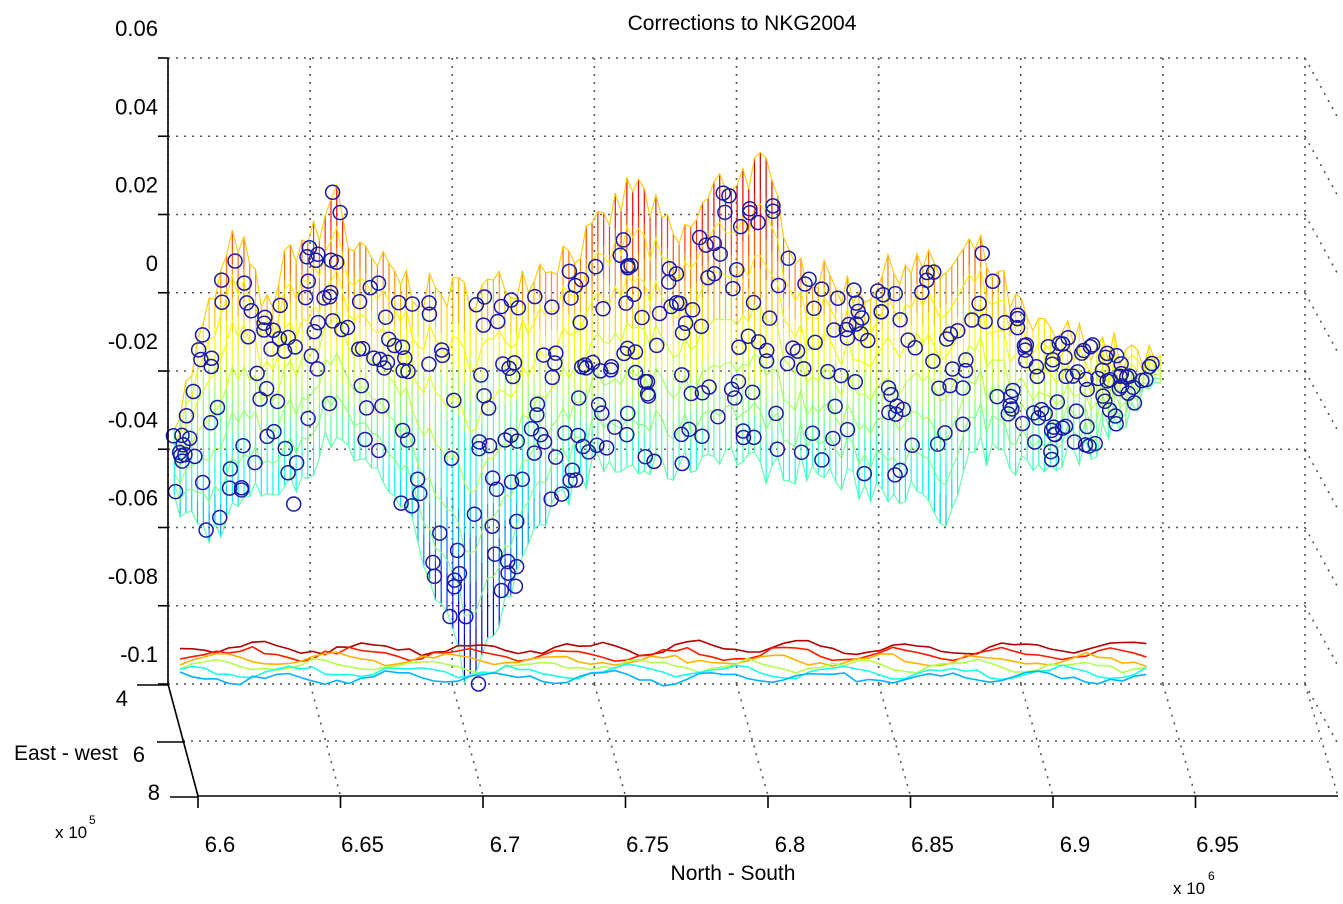 The height and width of the screenshot is (904, 1343). What do you see at coordinates (122, 698) in the screenshot?
I see `y-tick-label: 4` at bounding box center [122, 698].